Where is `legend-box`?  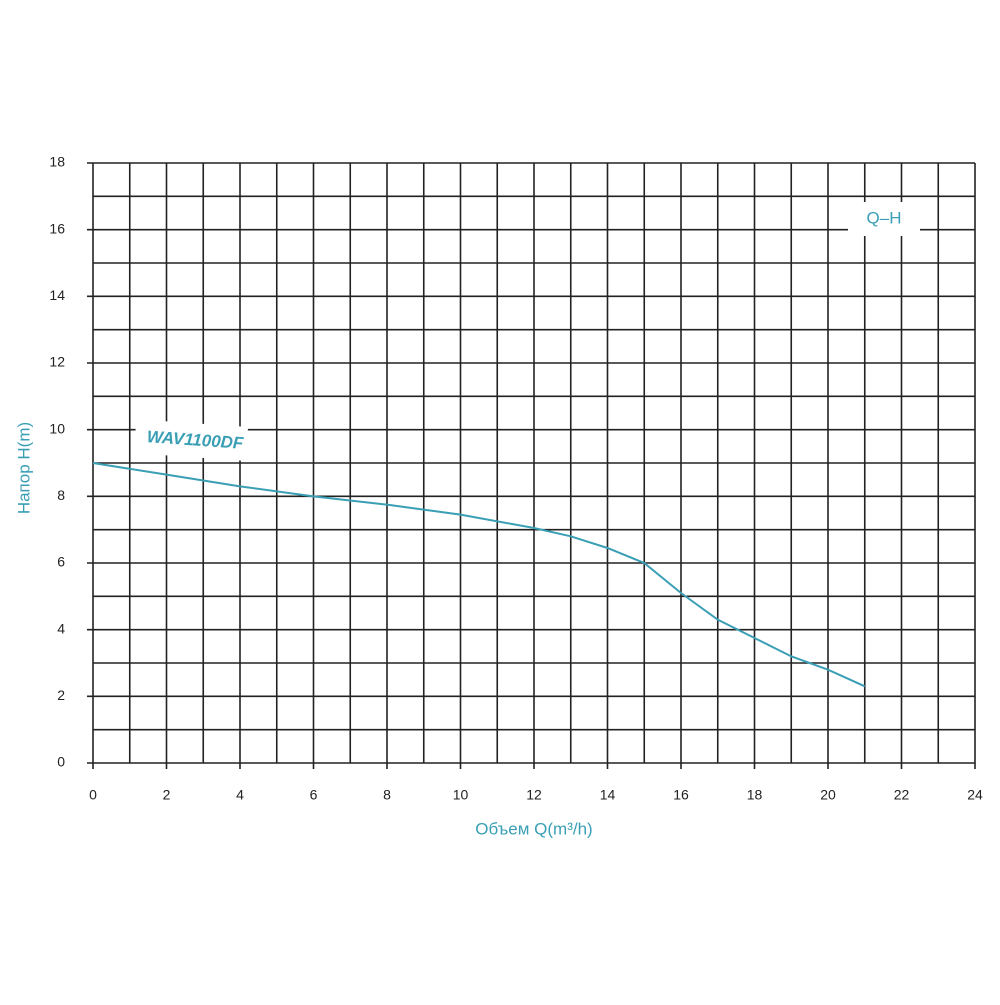
legend-box is located at coordinates (884, 219).